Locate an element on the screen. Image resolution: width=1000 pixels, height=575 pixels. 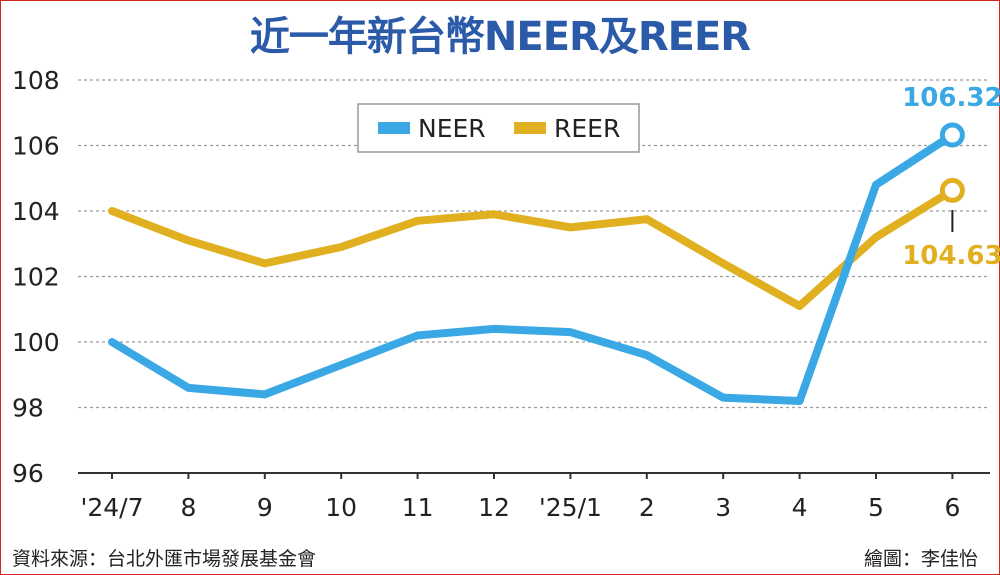
x-tick-label: 3 is located at coordinates (723, 507).